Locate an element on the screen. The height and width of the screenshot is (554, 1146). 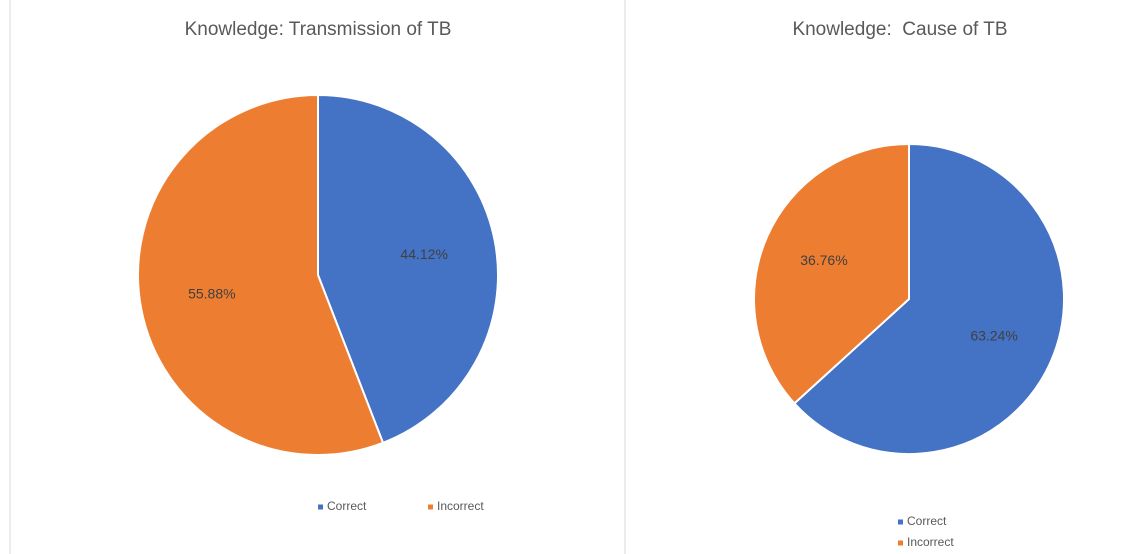
data-label: 44.12% is located at coordinates (423, 254).